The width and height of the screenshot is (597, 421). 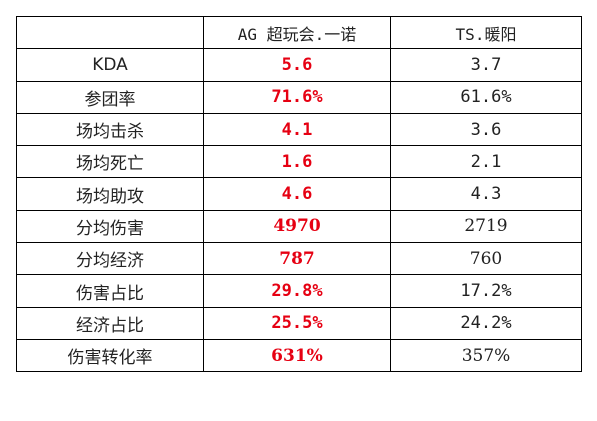 I want to click on row-label: 伤害占比, so click(x=110, y=291).